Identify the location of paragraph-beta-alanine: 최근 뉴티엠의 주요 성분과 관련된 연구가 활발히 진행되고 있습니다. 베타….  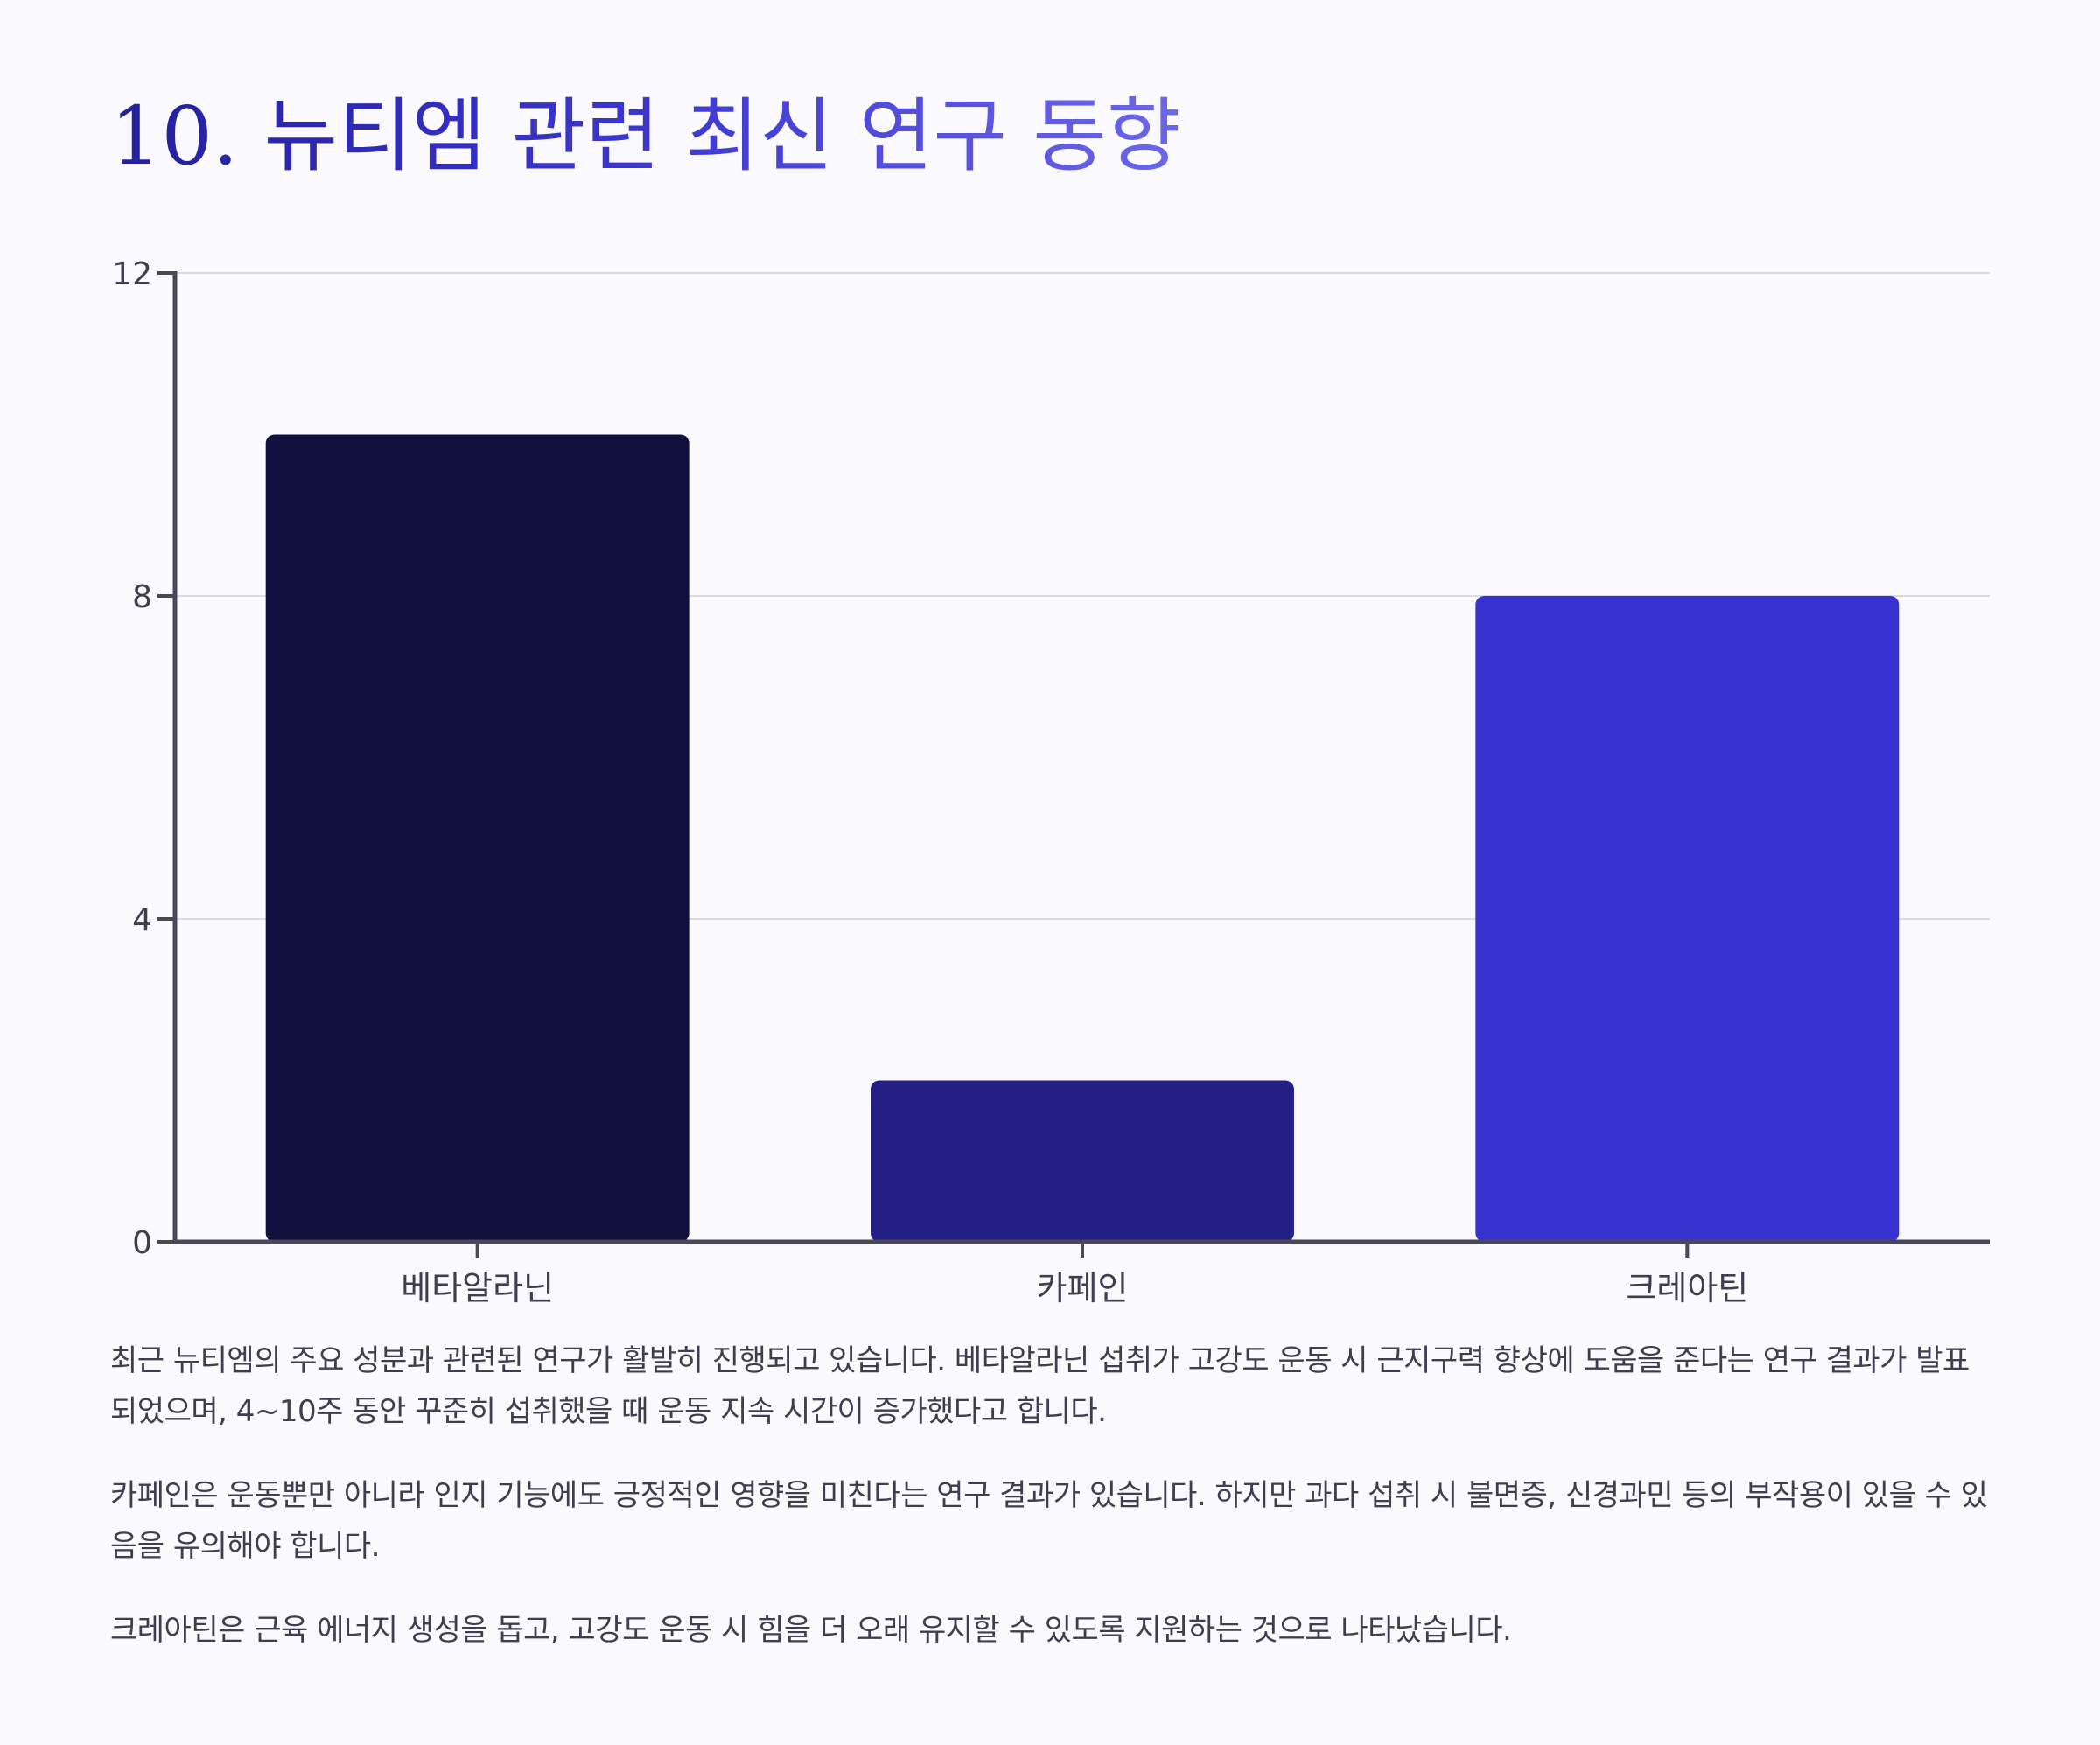
(1040, 1386).